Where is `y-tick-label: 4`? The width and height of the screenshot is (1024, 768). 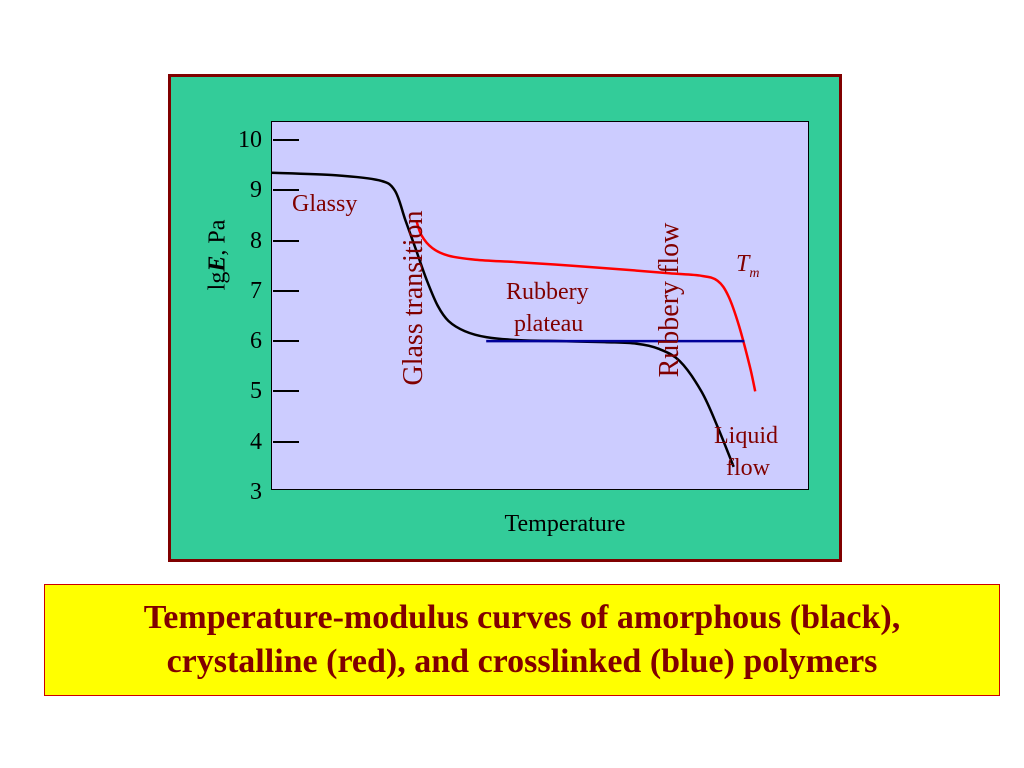
y-tick-label: 4 is located at coordinates (256, 441).